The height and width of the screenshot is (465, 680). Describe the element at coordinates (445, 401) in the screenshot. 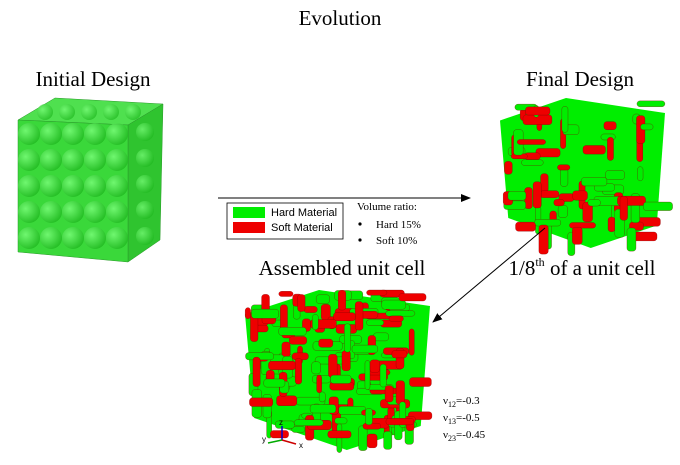

I see `symbol: ν` at that location.